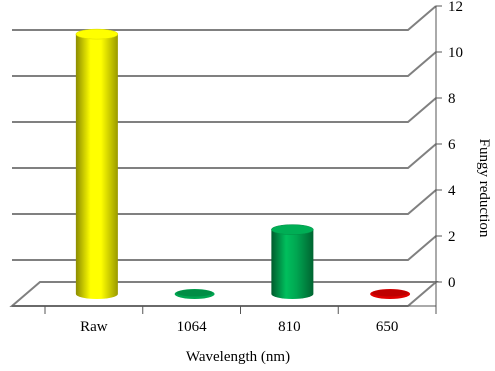  I want to click on y-tick-label: 12, so click(455, 7).